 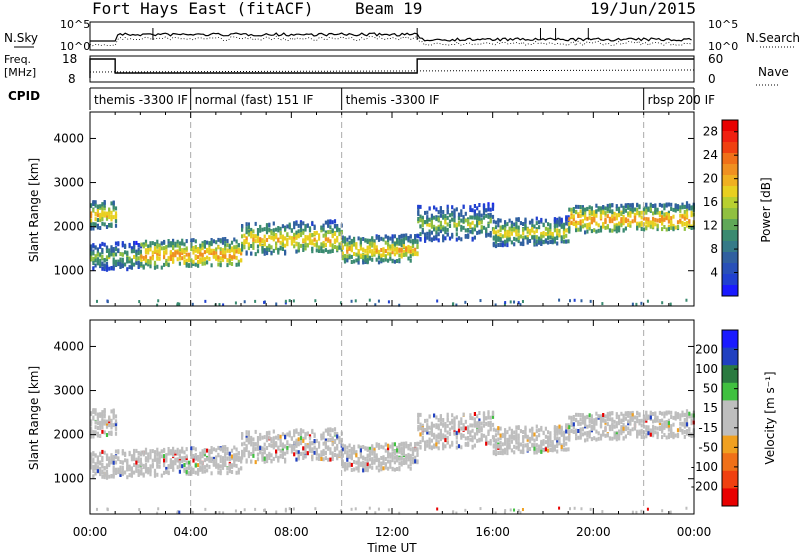 What do you see at coordinates (392, 69) in the screenshot?
I see `freq-panel` at bounding box center [392, 69].